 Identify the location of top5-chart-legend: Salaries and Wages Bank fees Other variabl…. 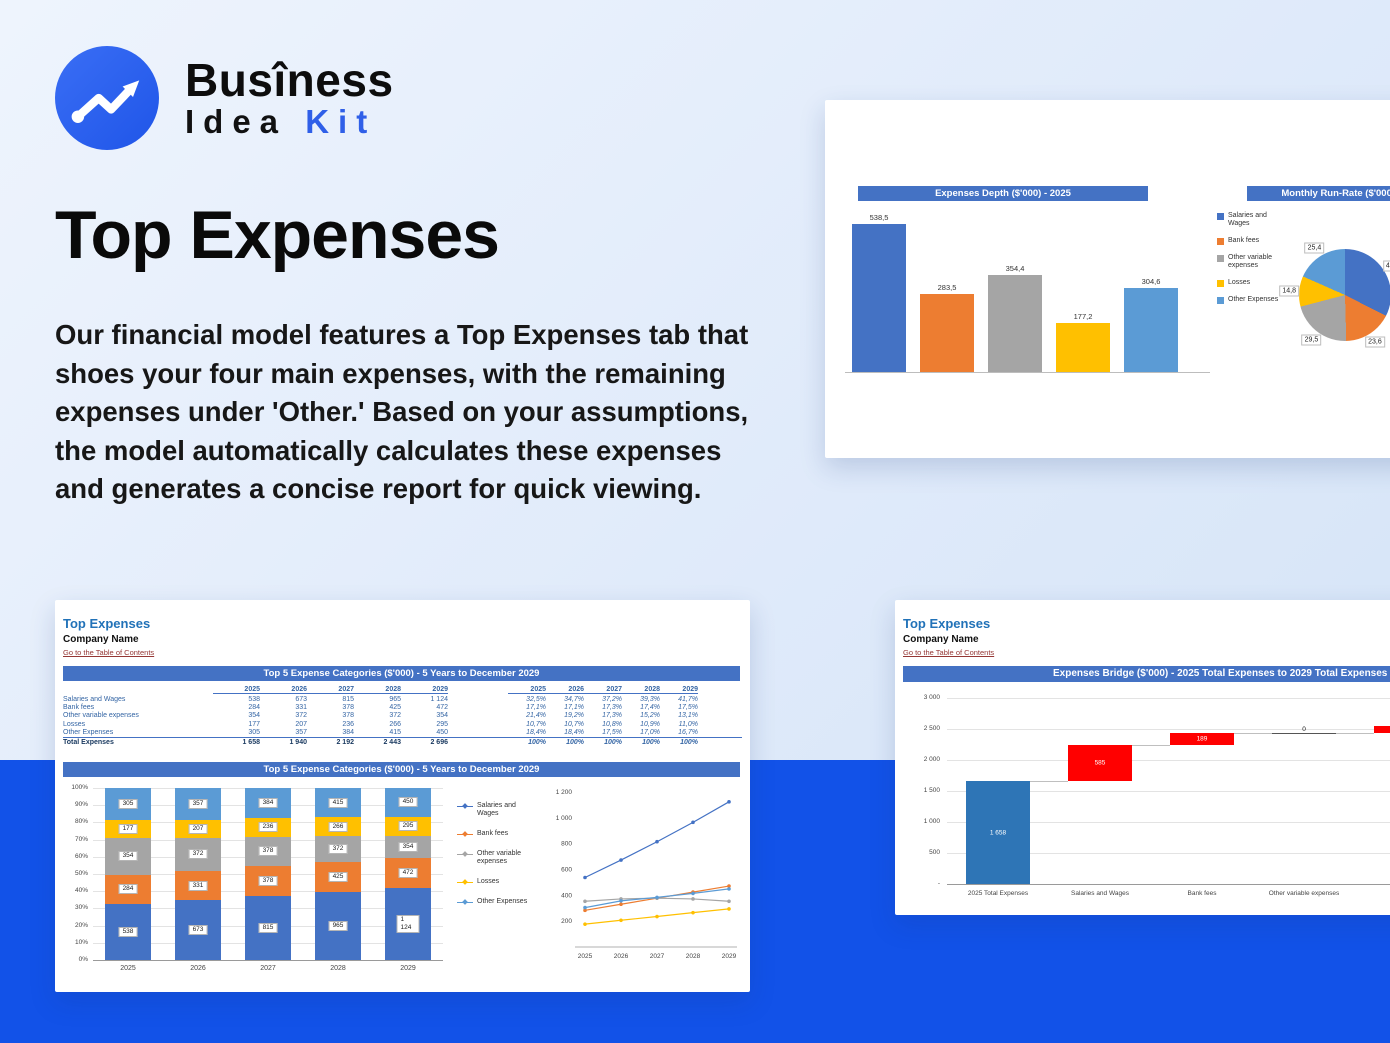
(498, 860).